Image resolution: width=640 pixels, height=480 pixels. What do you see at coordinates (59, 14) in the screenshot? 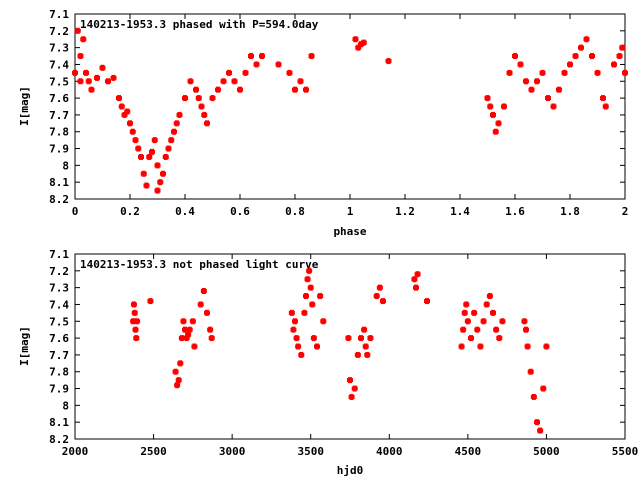
I see `phased-ytick-label: 7.1` at bounding box center [59, 14].